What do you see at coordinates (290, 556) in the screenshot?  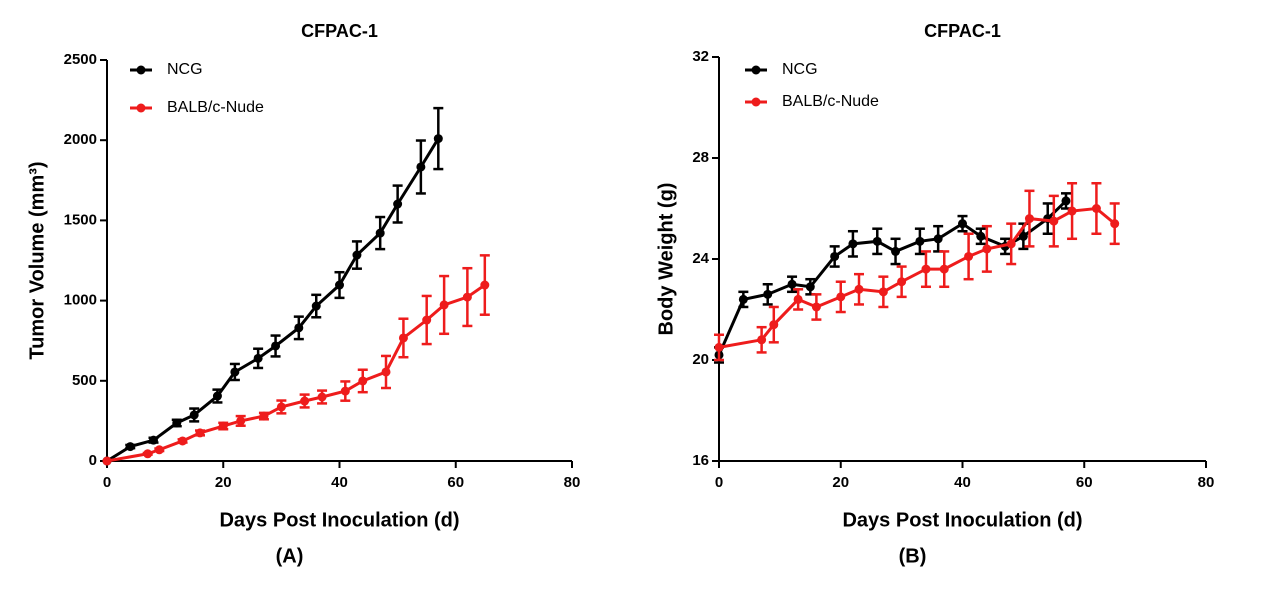 I see `panel-caption: (A)` at bounding box center [290, 556].